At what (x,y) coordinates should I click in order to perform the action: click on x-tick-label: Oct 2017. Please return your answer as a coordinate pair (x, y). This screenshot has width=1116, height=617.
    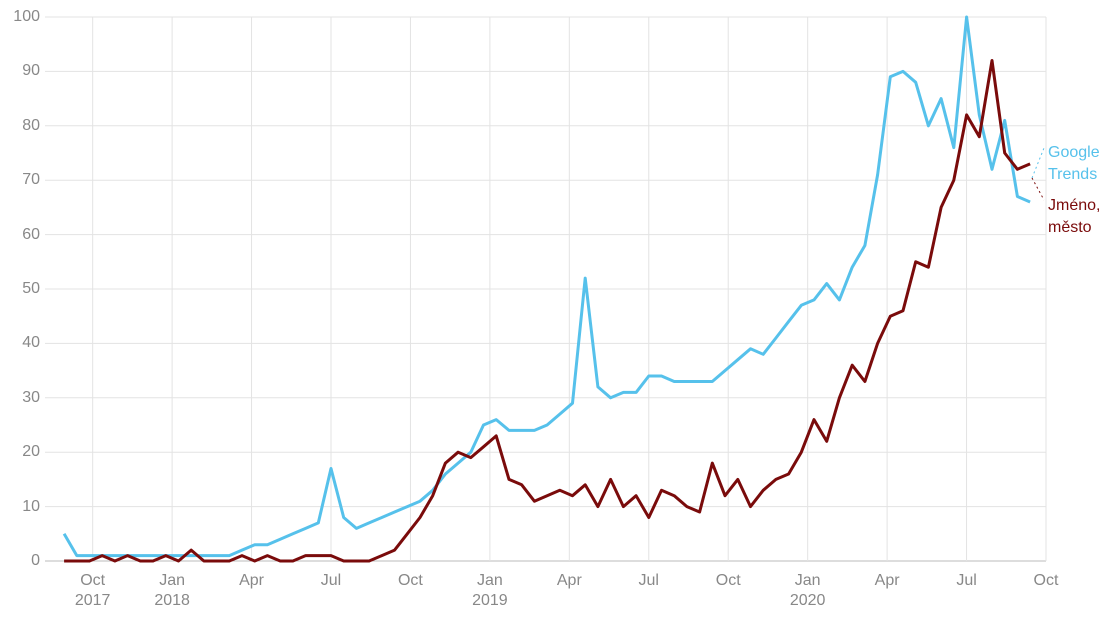
    Looking at the image, I should click on (92, 590).